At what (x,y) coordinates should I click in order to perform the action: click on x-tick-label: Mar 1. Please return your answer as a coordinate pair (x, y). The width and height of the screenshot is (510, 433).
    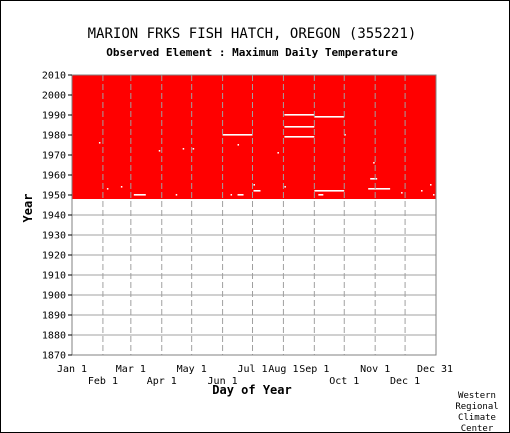
    Looking at the image, I should click on (131, 369).